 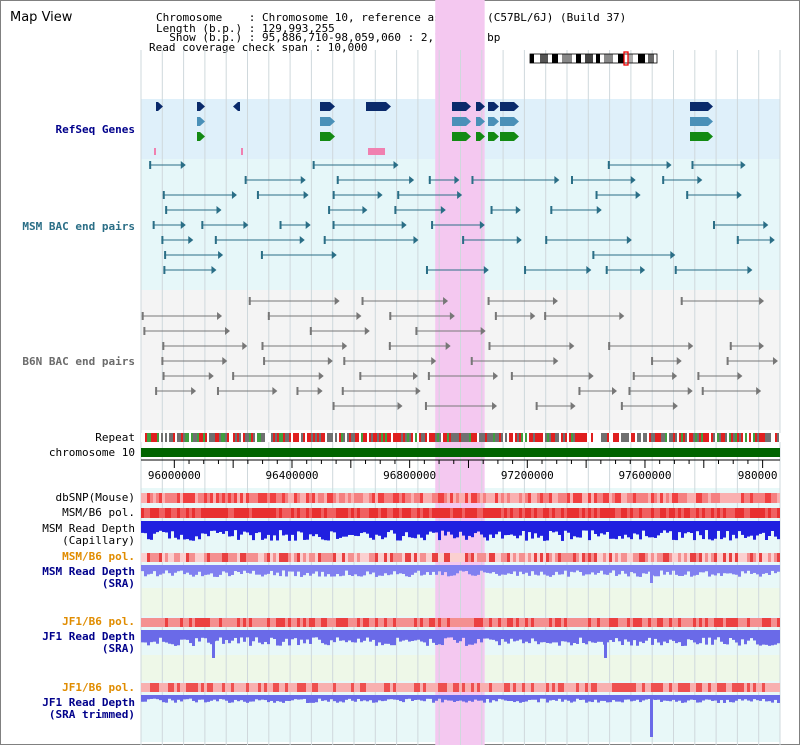 I want to click on track-label-refseq: RefSeq Genes, so click(x=95, y=129).